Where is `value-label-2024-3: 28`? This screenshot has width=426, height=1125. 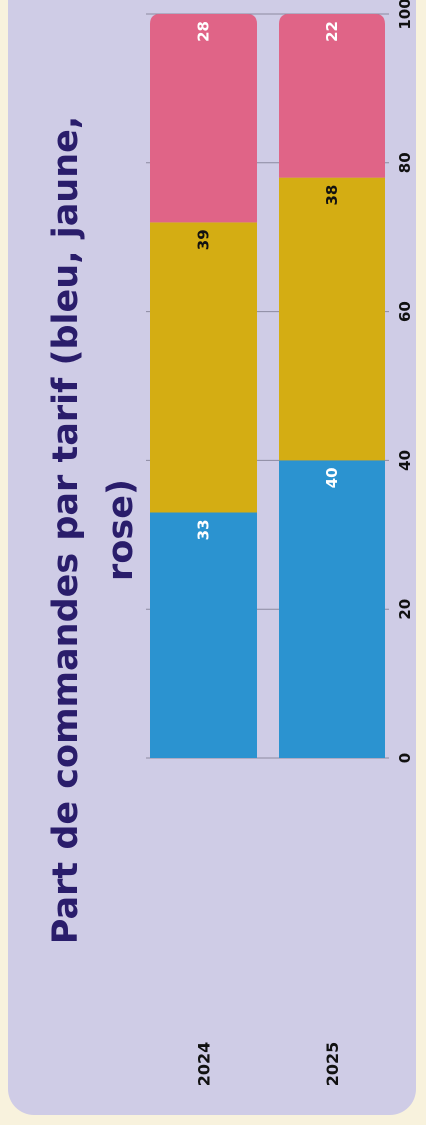 value-label-2024-3: 28 is located at coordinates (204, 31).